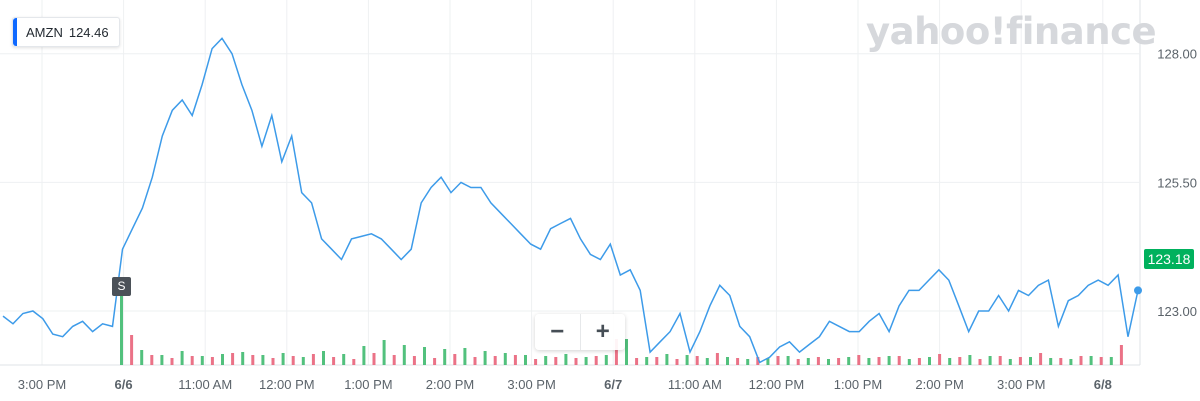 This screenshot has width=1200, height=401. Describe the element at coordinates (124, 384) in the screenshot. I see `x-tick-label: 6/6` at that location.